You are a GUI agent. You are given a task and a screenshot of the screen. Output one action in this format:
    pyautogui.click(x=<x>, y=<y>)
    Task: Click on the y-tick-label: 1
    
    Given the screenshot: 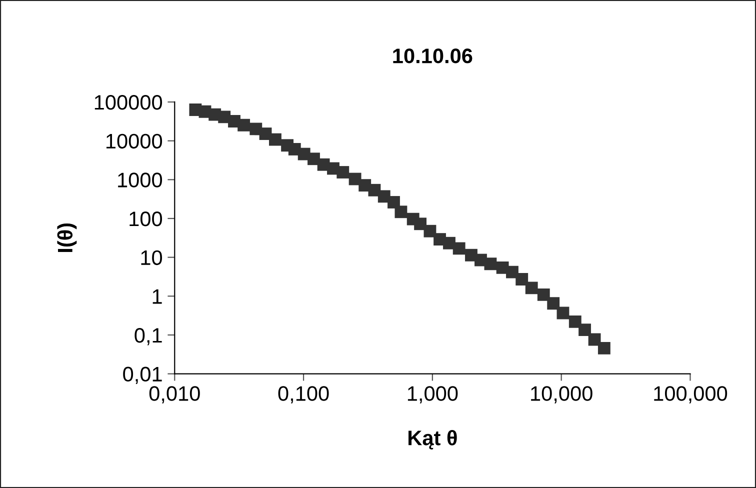 What is the action you would take?
    pyautogui.click(x=157, y=296)
    